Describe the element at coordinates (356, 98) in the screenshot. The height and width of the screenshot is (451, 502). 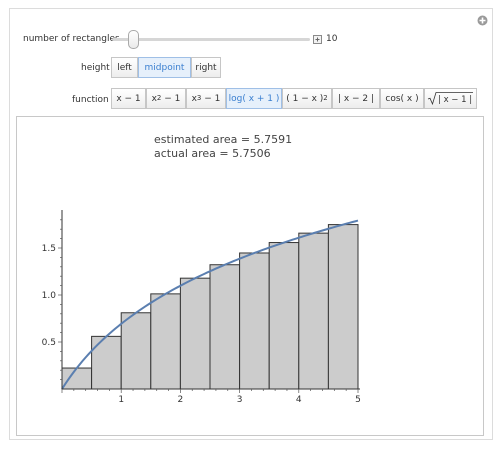
I see `function-abs-x-minus-2-button: | x − 2 |` at that location.